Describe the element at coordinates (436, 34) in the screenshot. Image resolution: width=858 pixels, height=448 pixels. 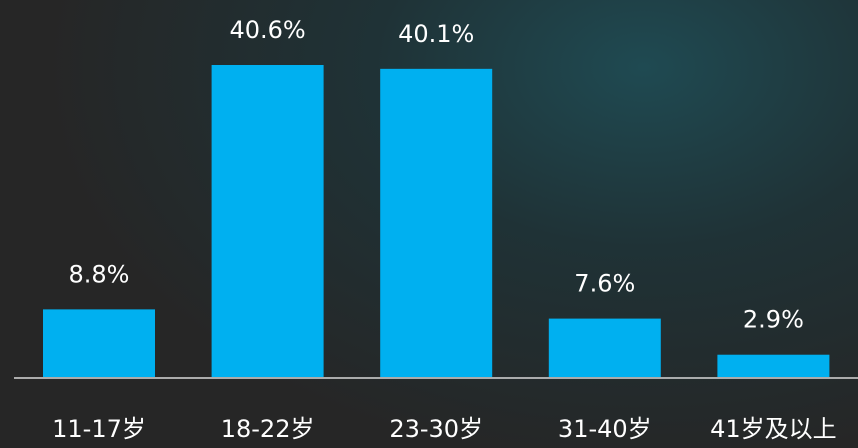
I see `value-label: 40.1%` at that location.